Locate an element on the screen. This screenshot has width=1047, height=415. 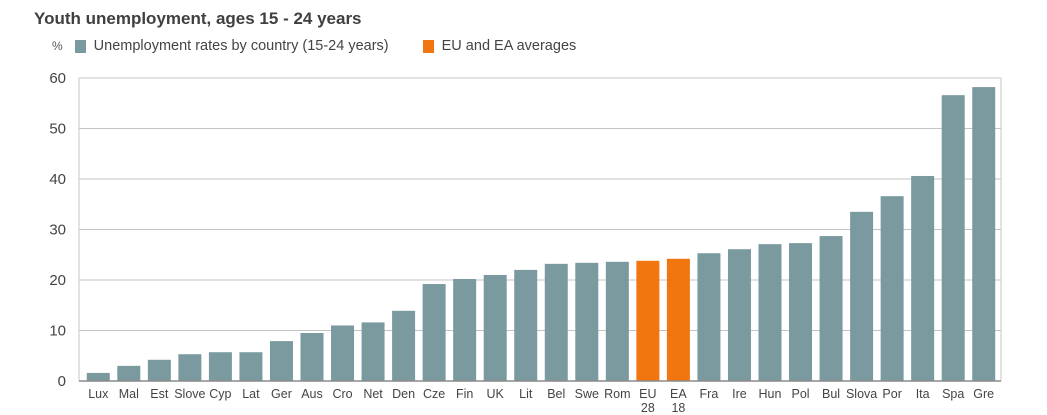
y-tick-label: 60 is located at coordinates (57, 78).